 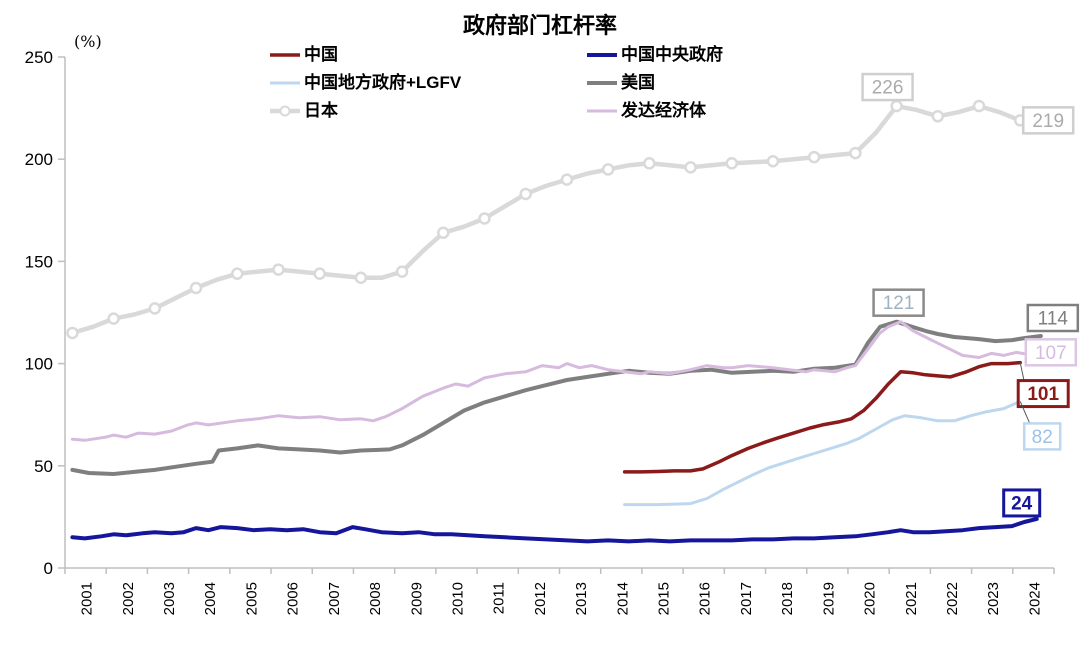 I want to click on callout-value-central: 24, so click(x=1022, y=503).